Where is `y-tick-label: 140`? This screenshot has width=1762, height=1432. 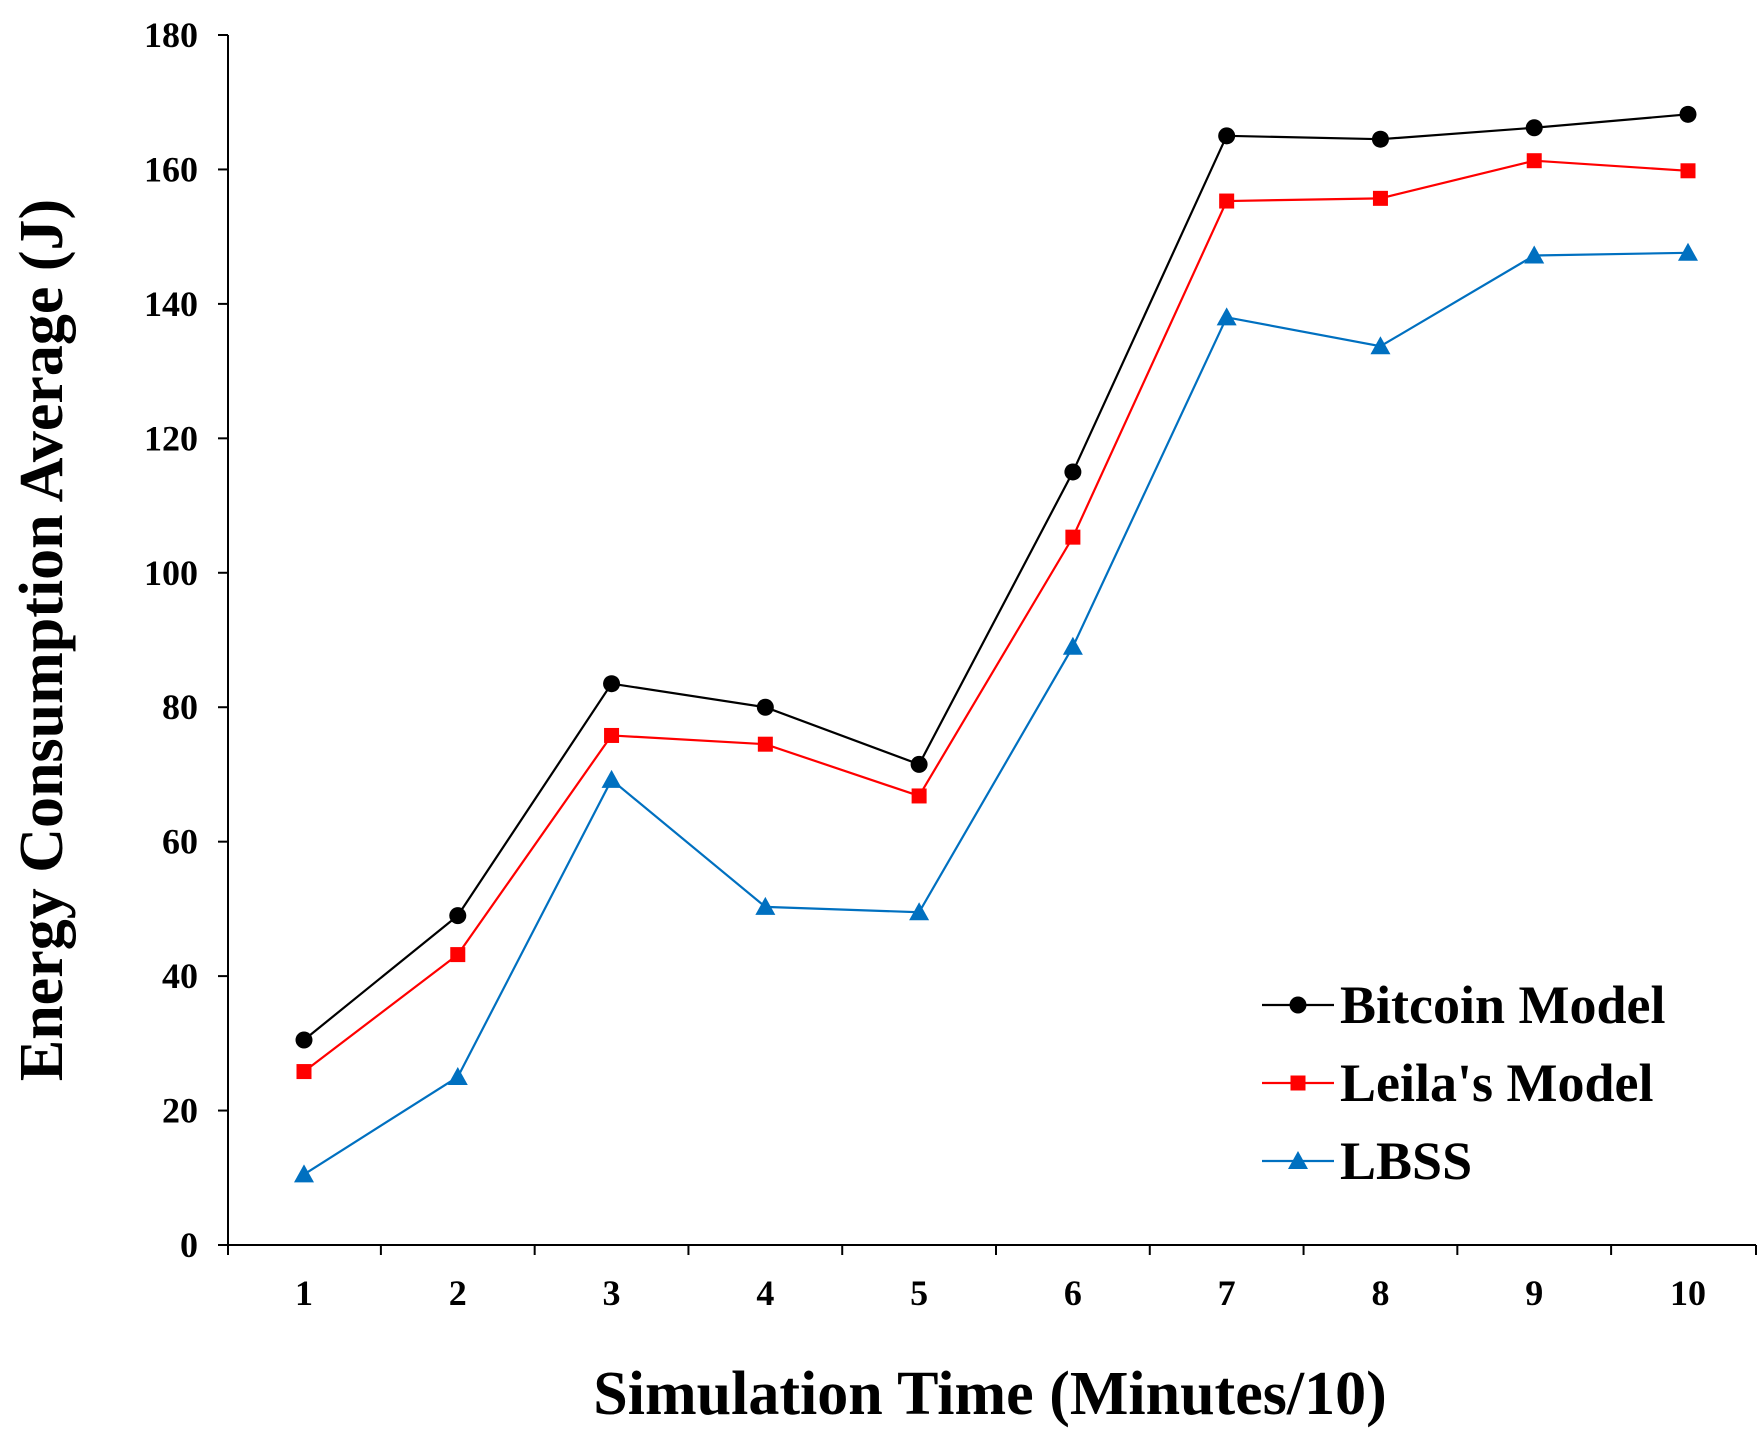 y-tick-label: 140 is located at coordinates (171, 304).